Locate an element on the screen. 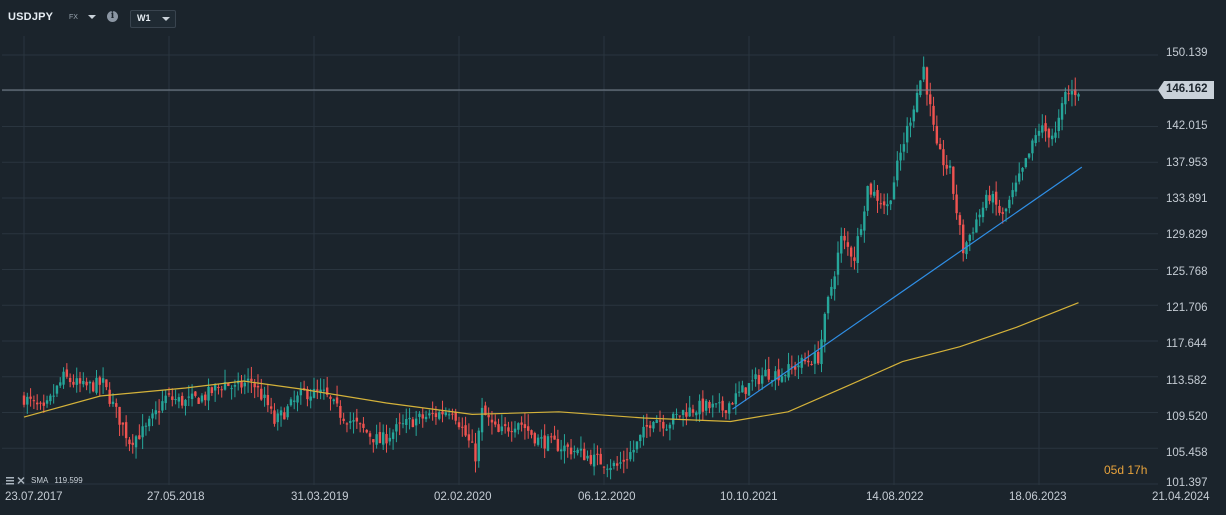  symbol-type-label: FX is located at coordinates (73, 17).